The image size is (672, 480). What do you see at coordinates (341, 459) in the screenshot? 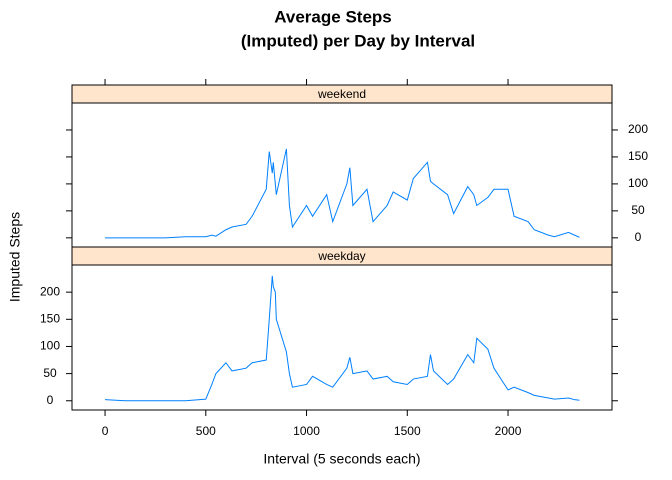
I see `x-axis-title: Interval (5 seconds each)` at bounding box center [341, 459].